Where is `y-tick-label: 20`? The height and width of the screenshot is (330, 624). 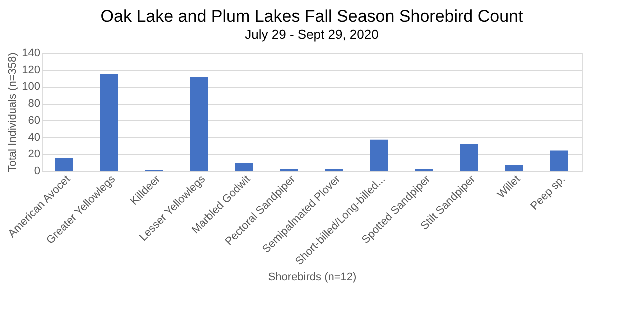
y-tick-label: 20 is located at coordinates (34, 154).